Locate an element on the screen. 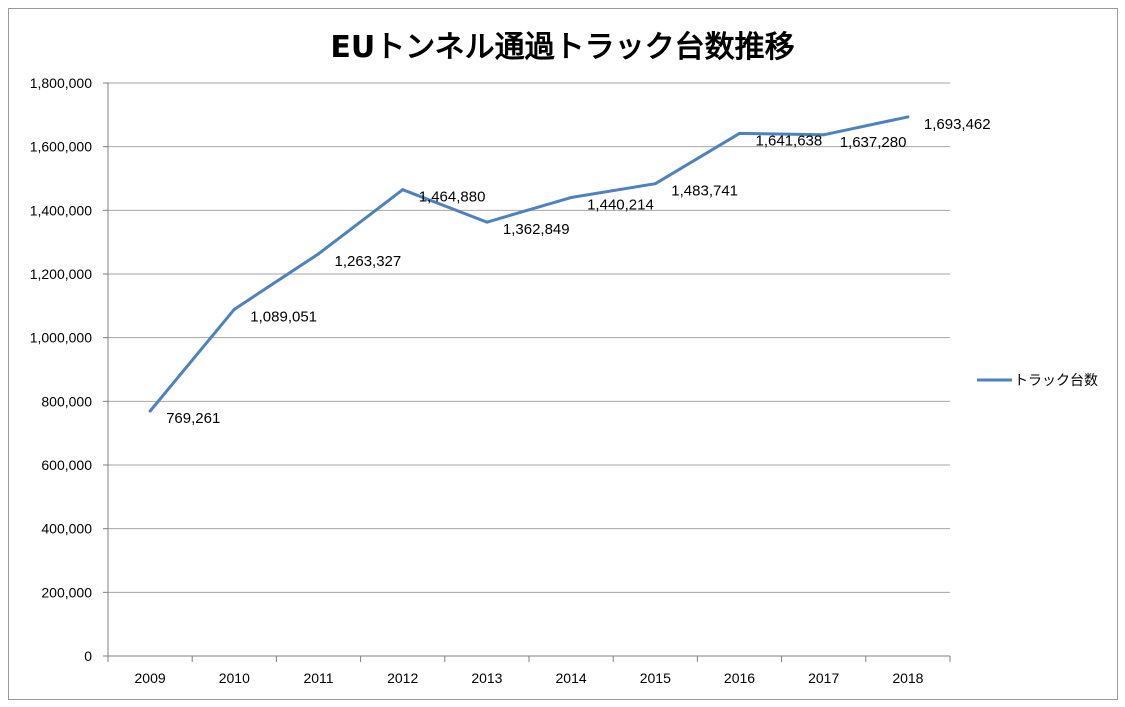 The height and width of the screenshot is (707, 1125). y-tick-label: 1,600,000 is located at coordinates (61, 147).